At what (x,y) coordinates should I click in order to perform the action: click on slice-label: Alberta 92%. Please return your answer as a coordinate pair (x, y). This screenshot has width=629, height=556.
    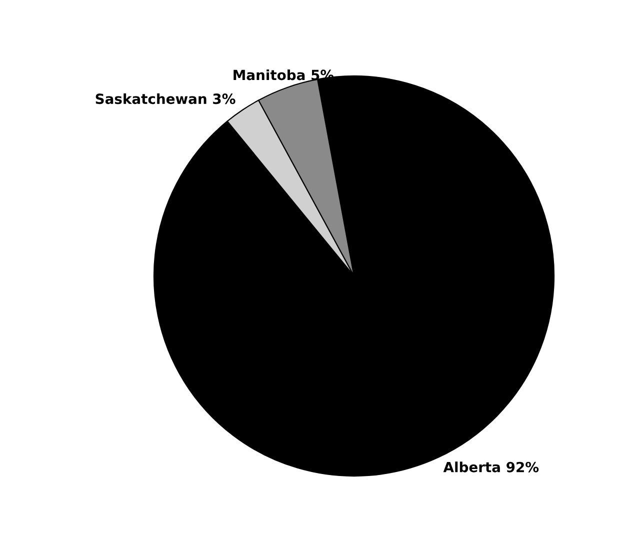
    Looking at the image, I should click on (491, 467).